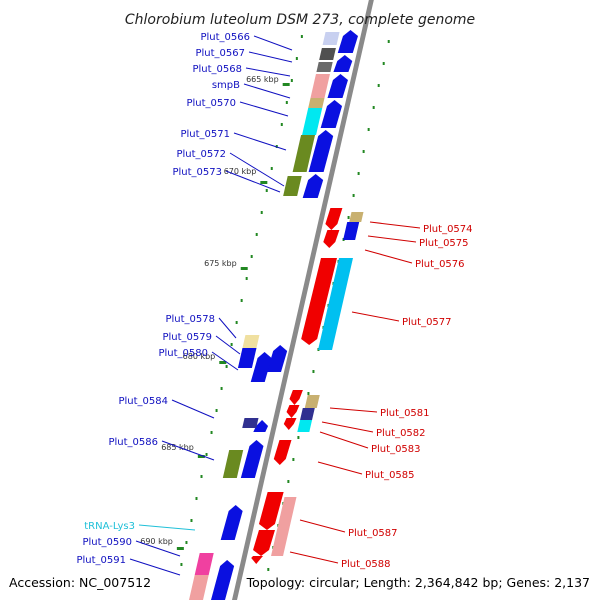 This screenshot has height=600, width=600. Describe the element at coordinates (80, 582) in the screenshot. I see `accession-text: Accession: NC_007512` at that location.